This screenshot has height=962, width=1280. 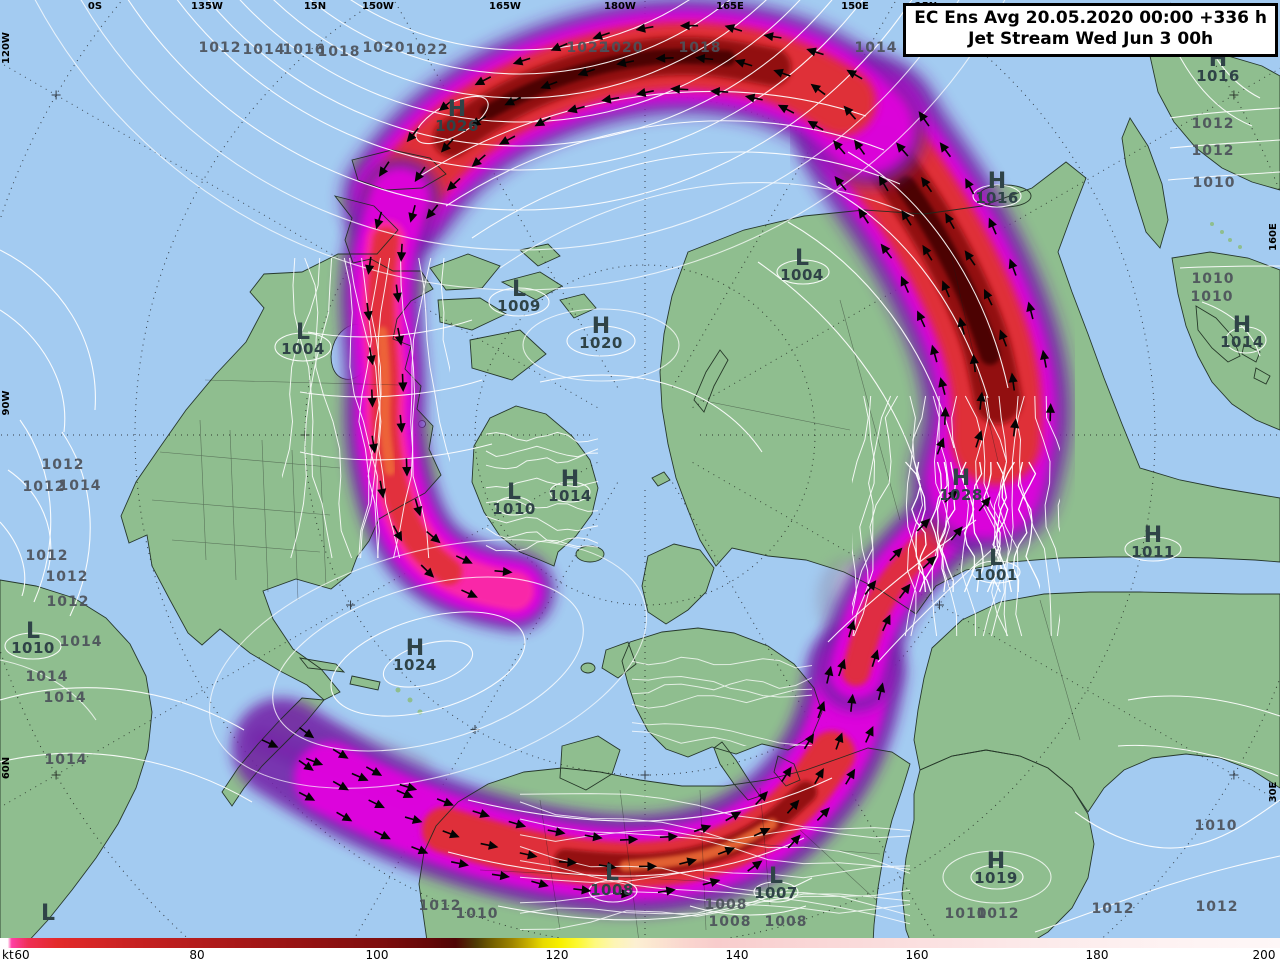 I want to click on colorbar-tick-label: 60, so click(x=22, y=955).